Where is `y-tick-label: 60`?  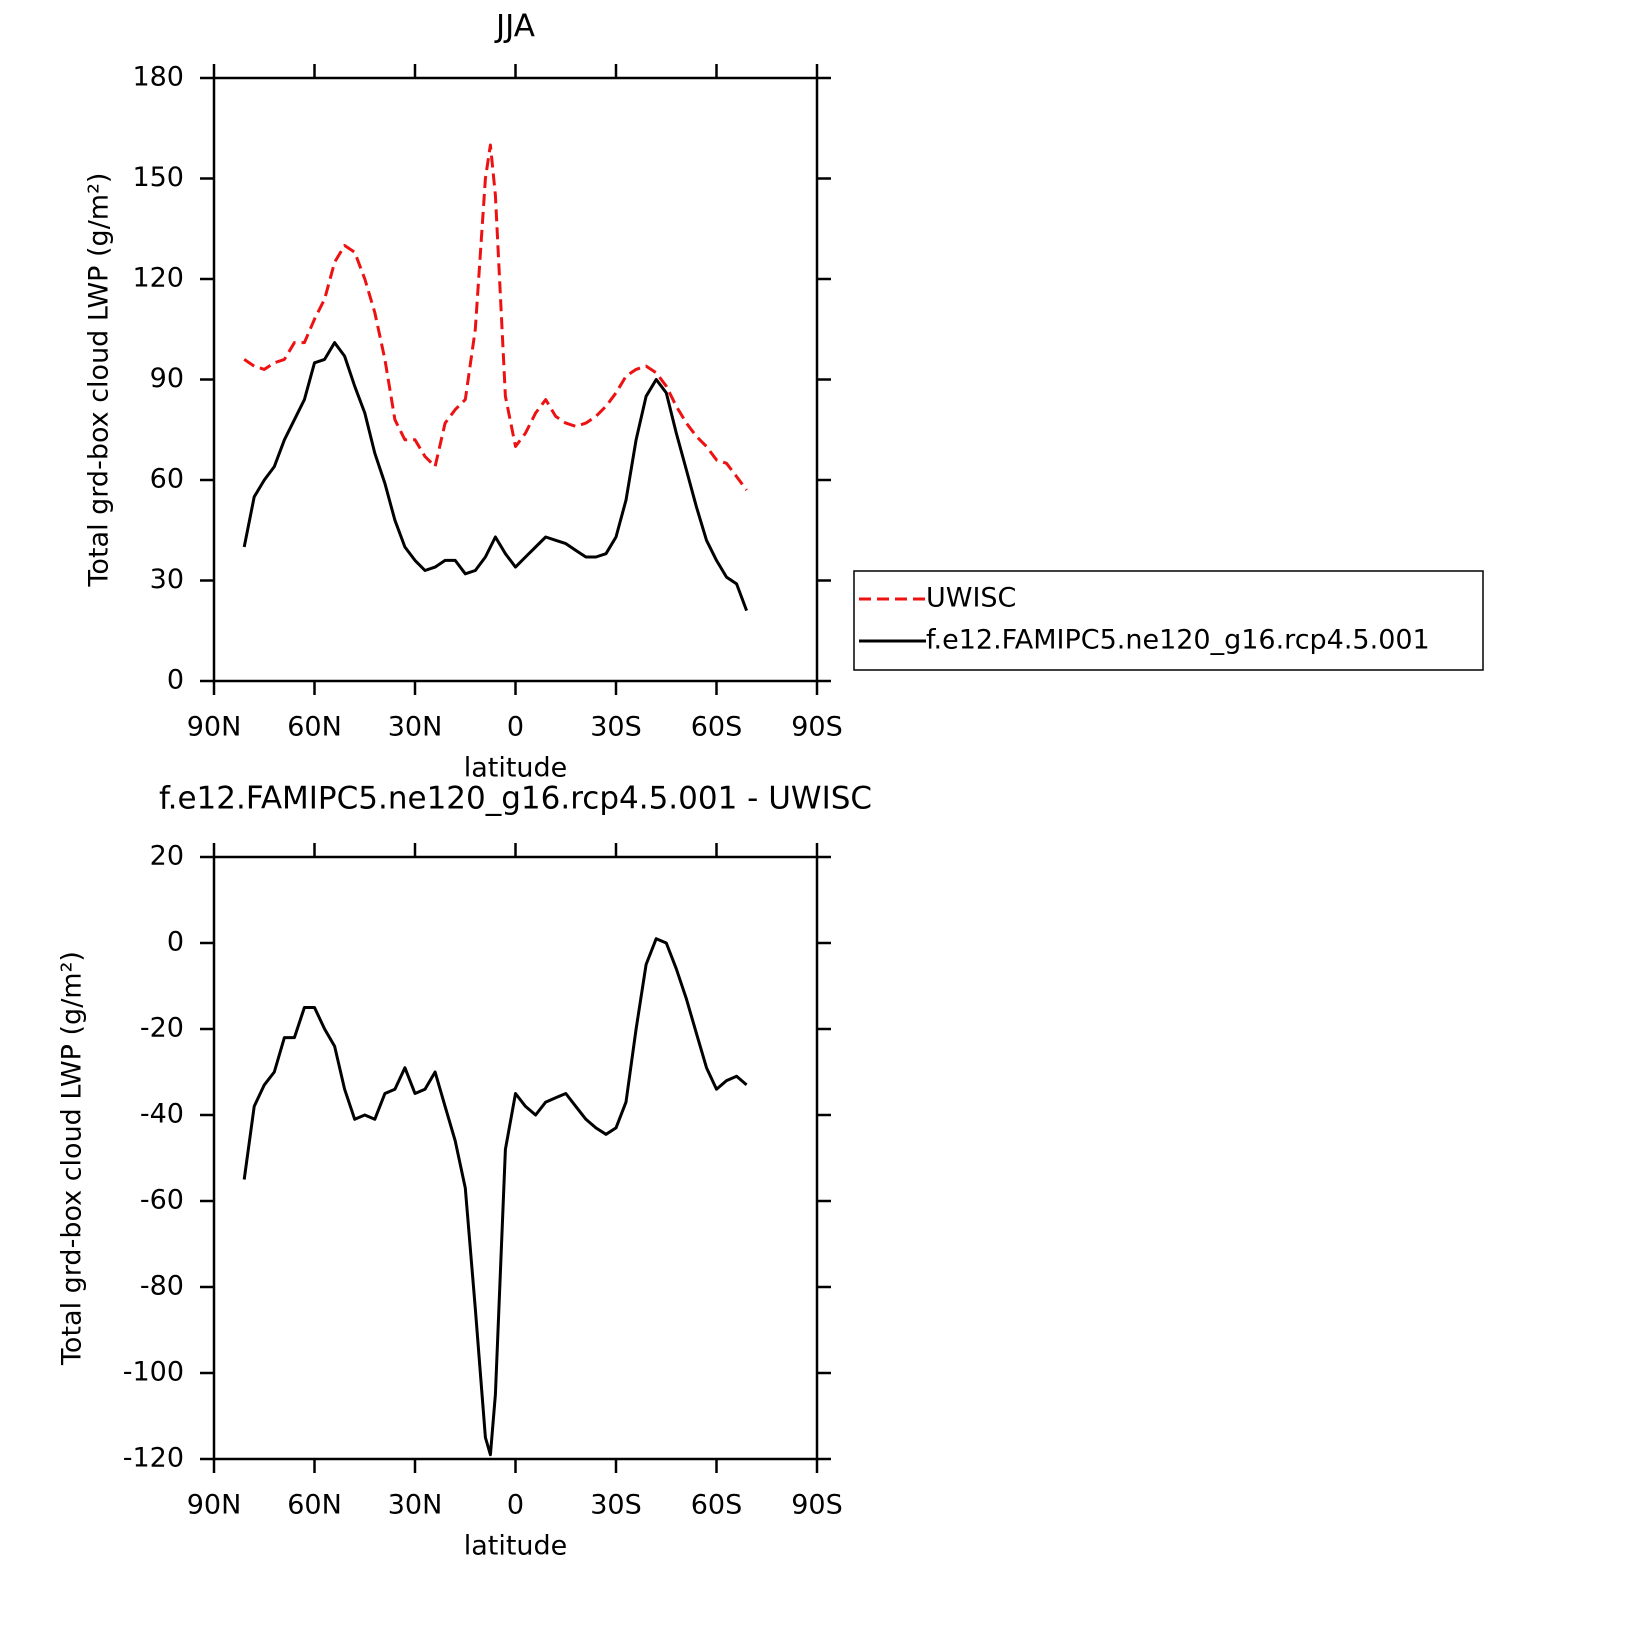 y-tick-label: 60 is located at coordinates (167, 479).